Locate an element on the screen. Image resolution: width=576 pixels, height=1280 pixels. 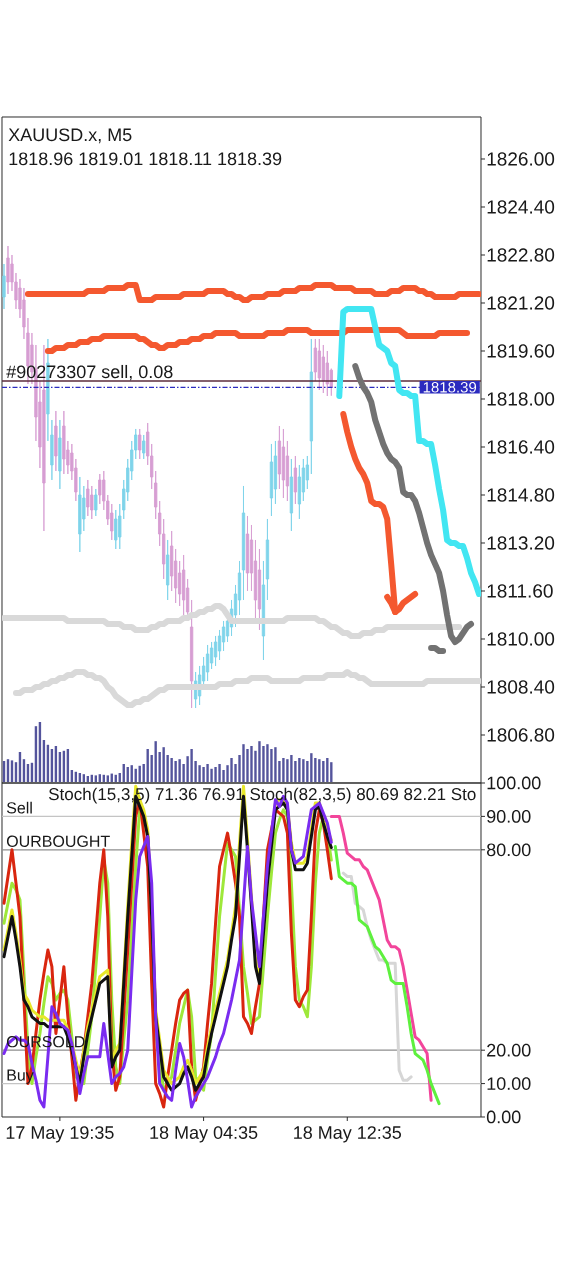
y-tick-label: 20.00 is located at coordinates (509, 1050).